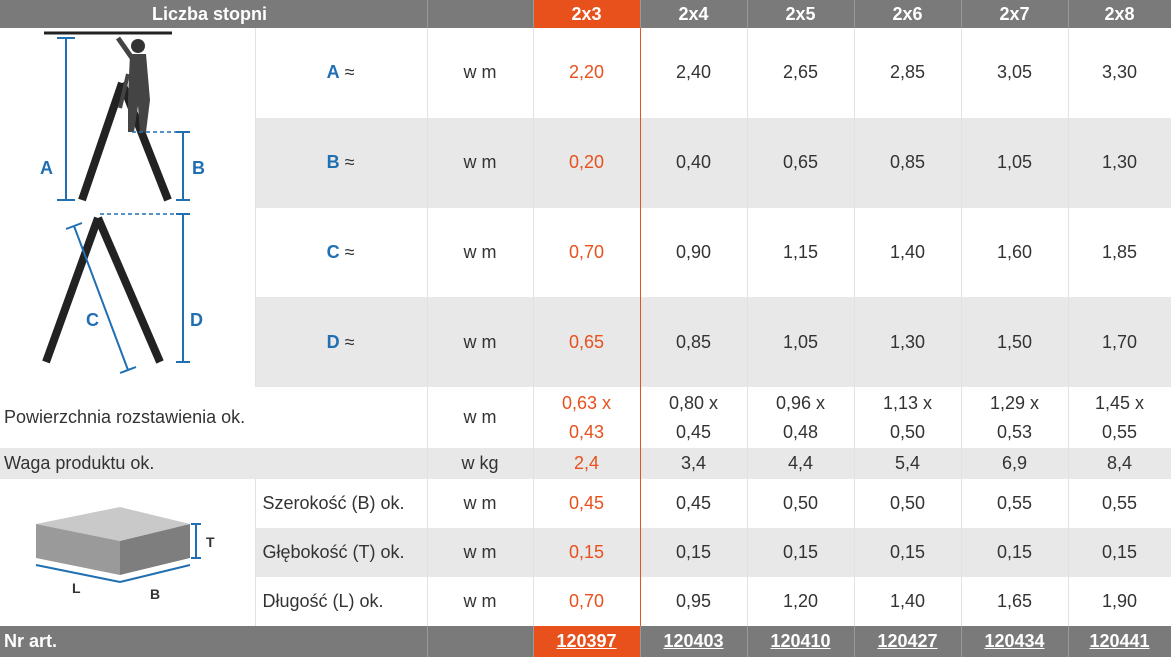  I want to click on value-cell: 3,30, so click(1119, 73).